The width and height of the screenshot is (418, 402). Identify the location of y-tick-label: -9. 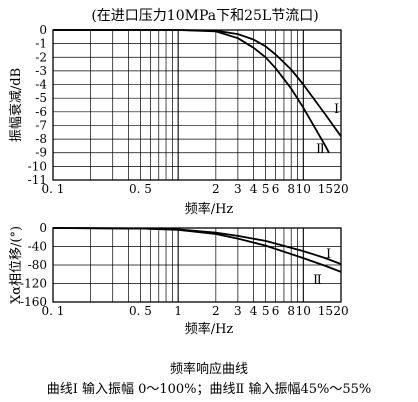
(41, 153).